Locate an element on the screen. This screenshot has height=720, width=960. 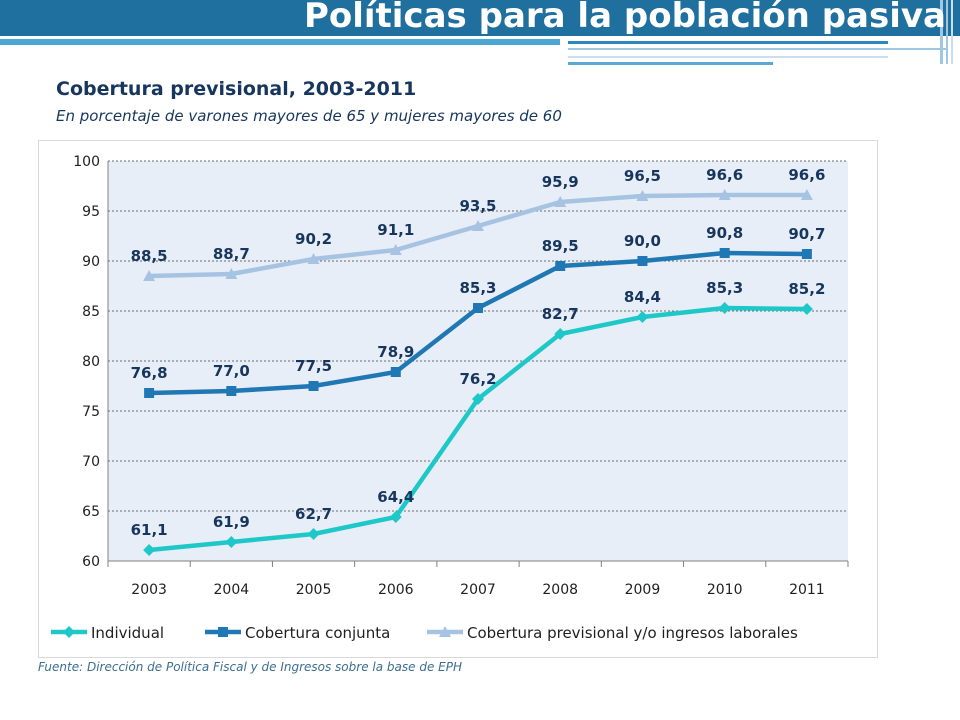
header-band-graphic is located at coordinates (480, 32).